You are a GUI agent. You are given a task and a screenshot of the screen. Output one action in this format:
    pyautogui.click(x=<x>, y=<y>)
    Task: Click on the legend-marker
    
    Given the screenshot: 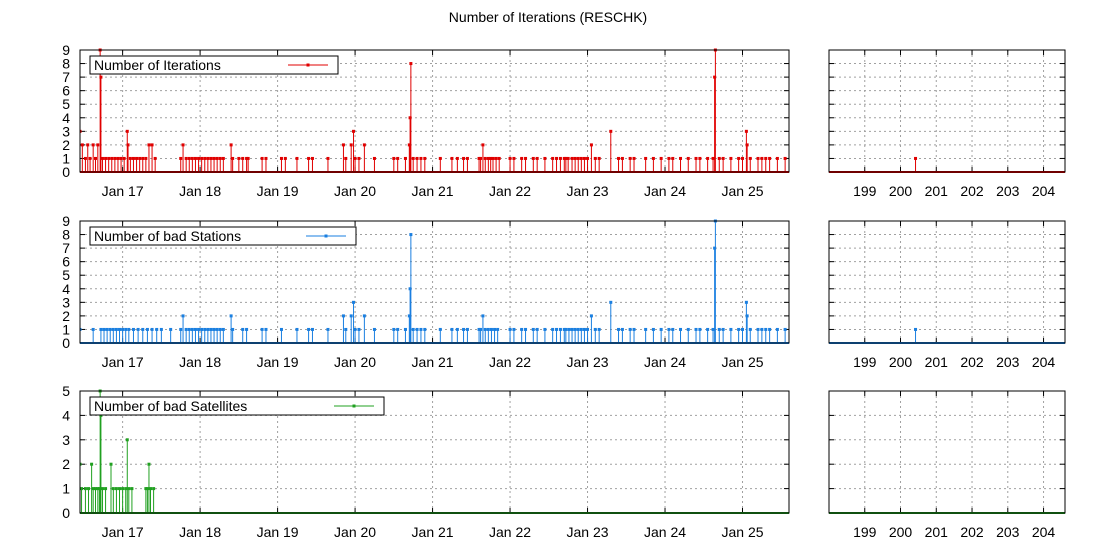 What is the action you would take?
    pyautogui.click(x=308, y=65)
    